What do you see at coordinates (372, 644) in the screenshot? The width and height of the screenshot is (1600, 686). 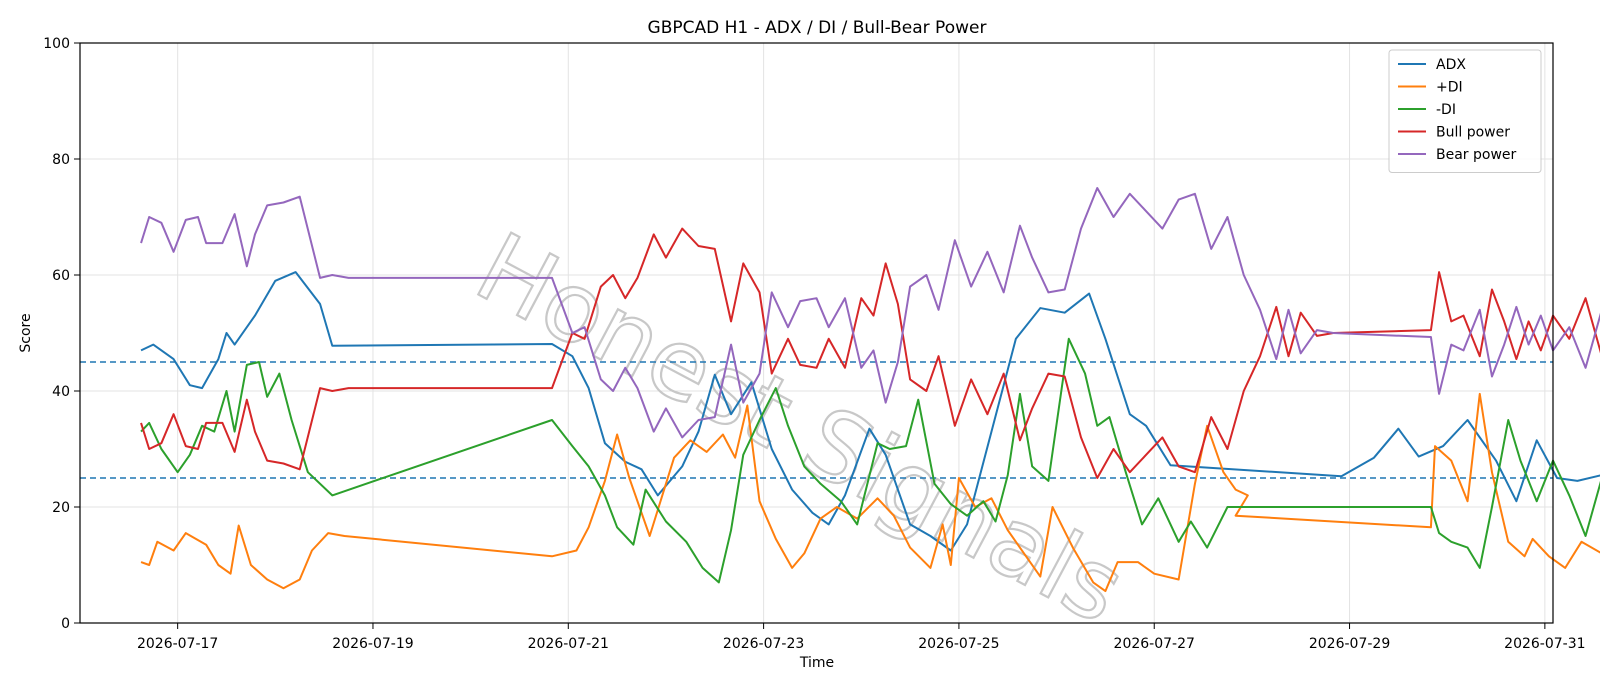 I see `x-tick-label: 2026-07-19` at bounding box center [372, 644].